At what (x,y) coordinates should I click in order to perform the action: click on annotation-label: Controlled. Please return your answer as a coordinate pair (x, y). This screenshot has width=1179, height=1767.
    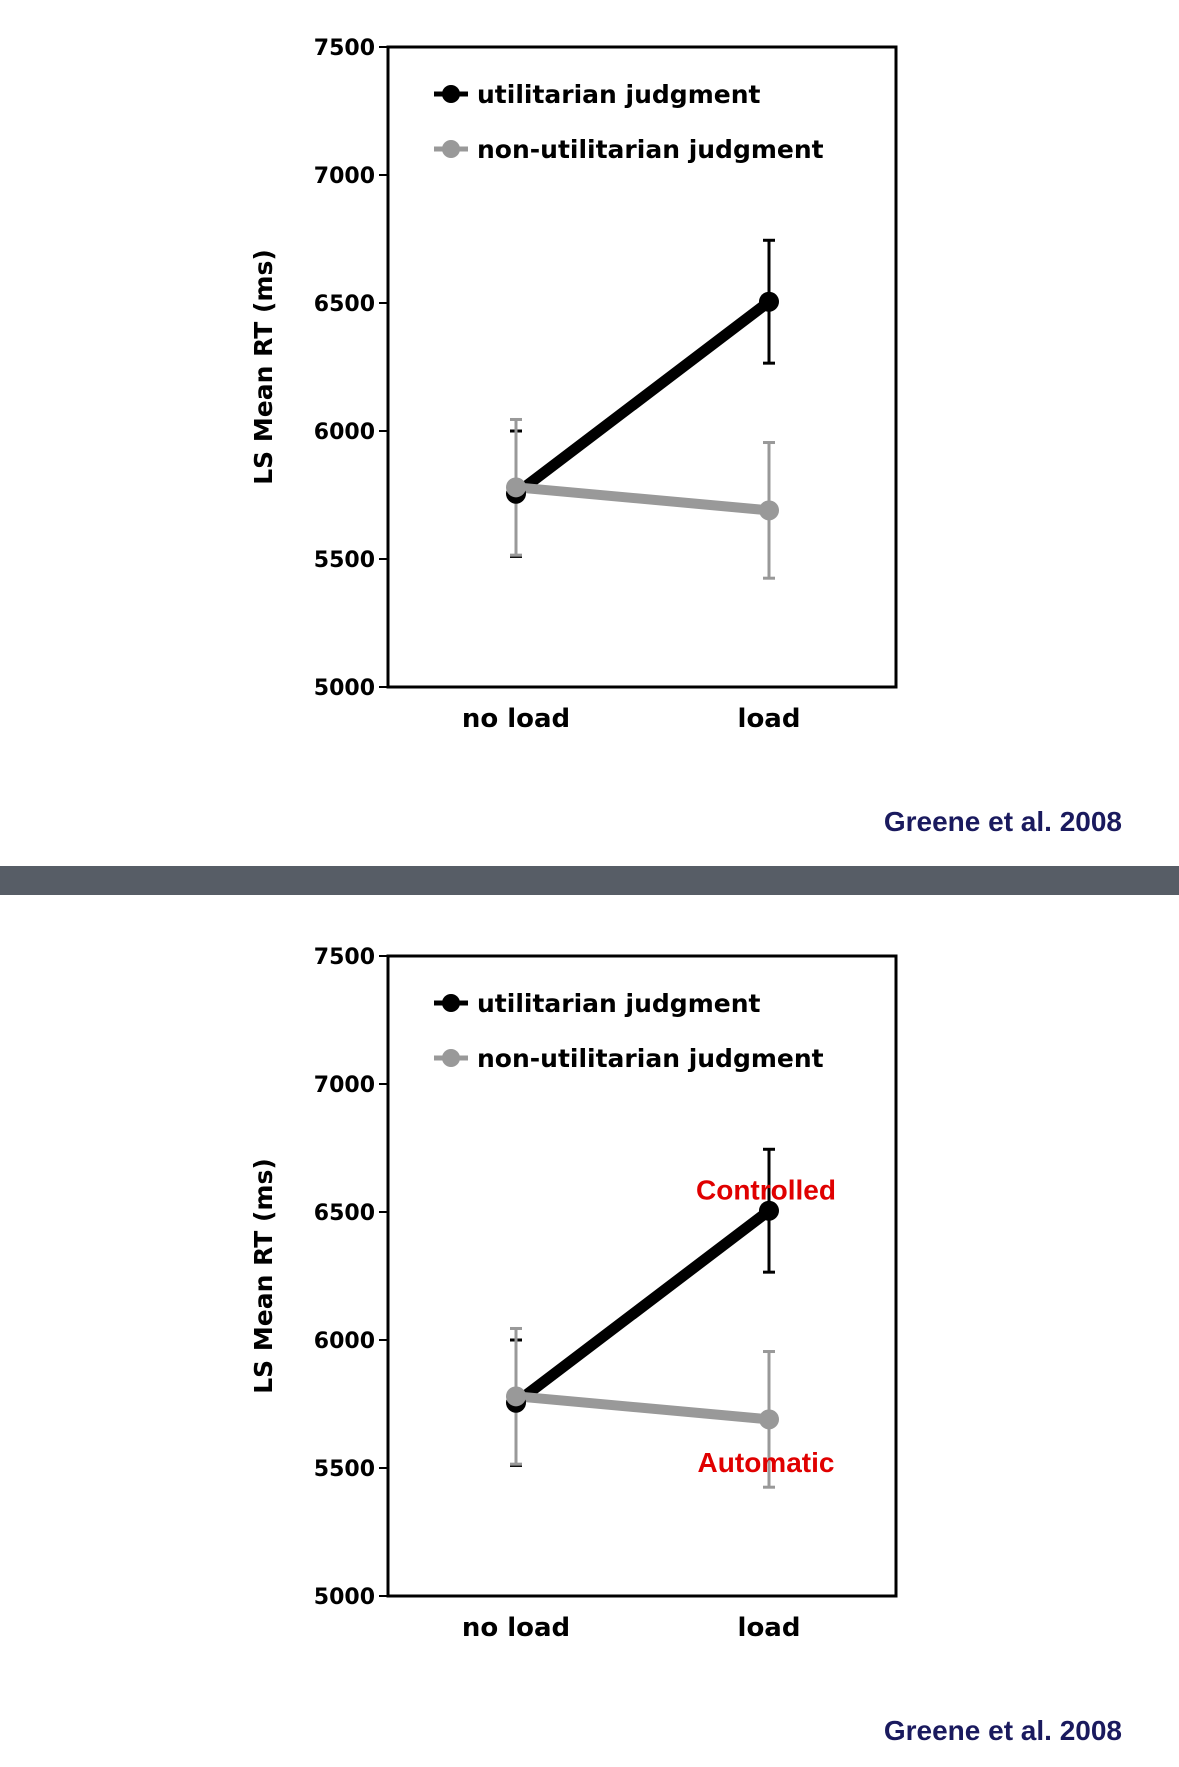
    Looking at the image, I should click on (766, 1189).